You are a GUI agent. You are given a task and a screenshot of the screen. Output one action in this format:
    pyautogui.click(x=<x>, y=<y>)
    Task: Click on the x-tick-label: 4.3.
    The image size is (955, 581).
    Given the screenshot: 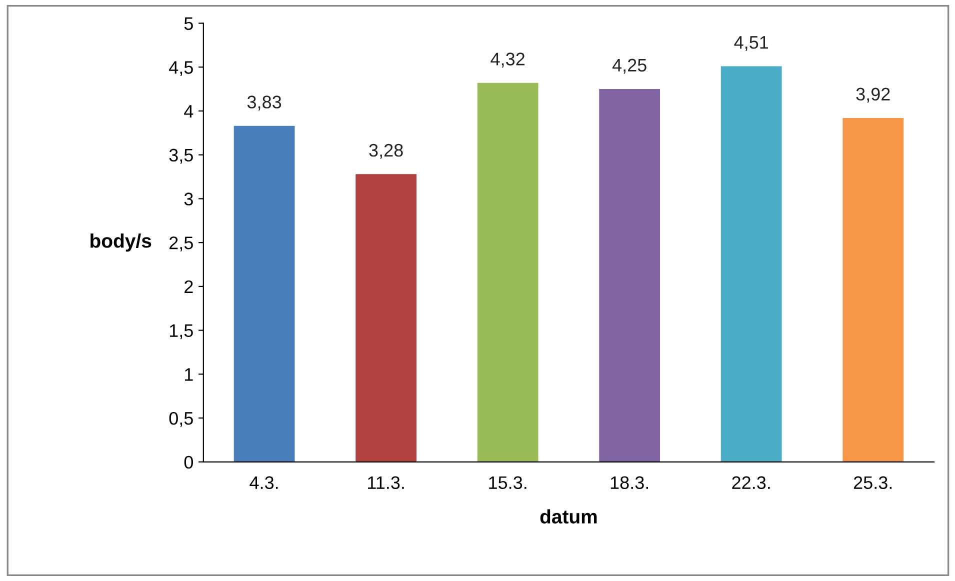 What is the action you would take?
    pyautogui.click(x=264, y=483)
    